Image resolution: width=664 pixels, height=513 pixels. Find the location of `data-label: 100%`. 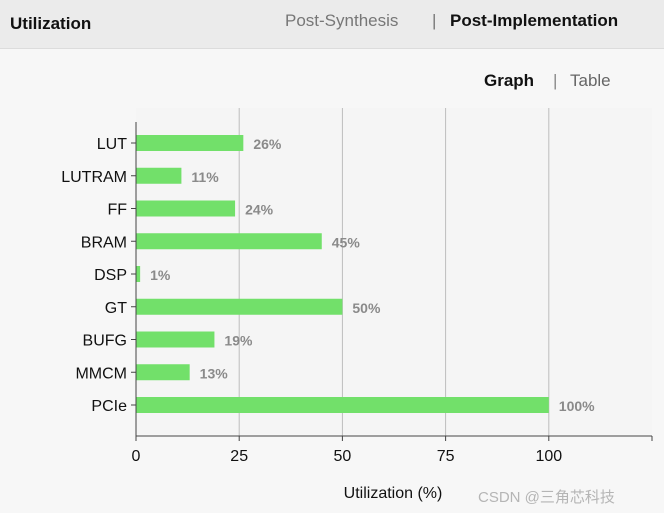

data-label: 100% is located at coordinates (577, 406).